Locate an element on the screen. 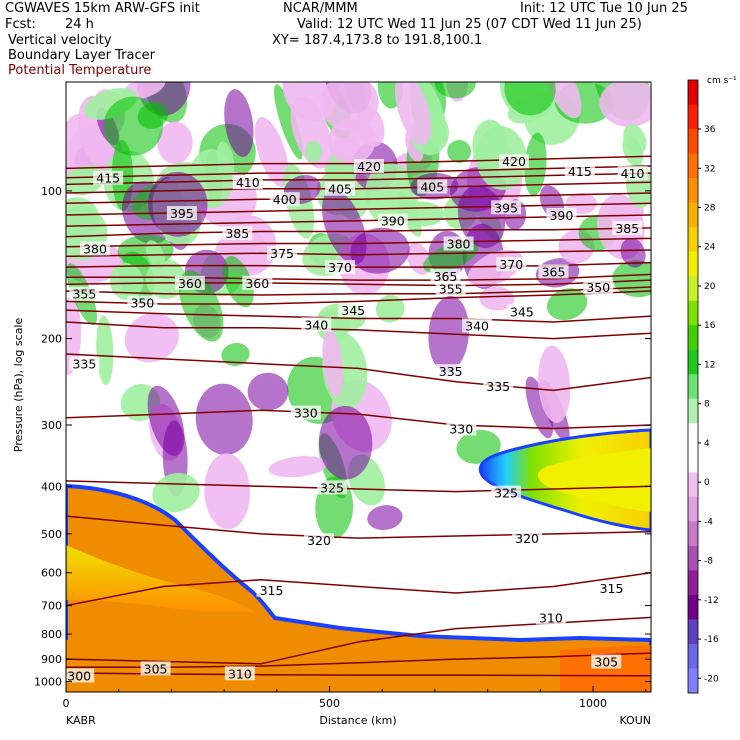 The width and height of the screenshot is (740, 740). theta-335-line is located at coordinates (358, 372).